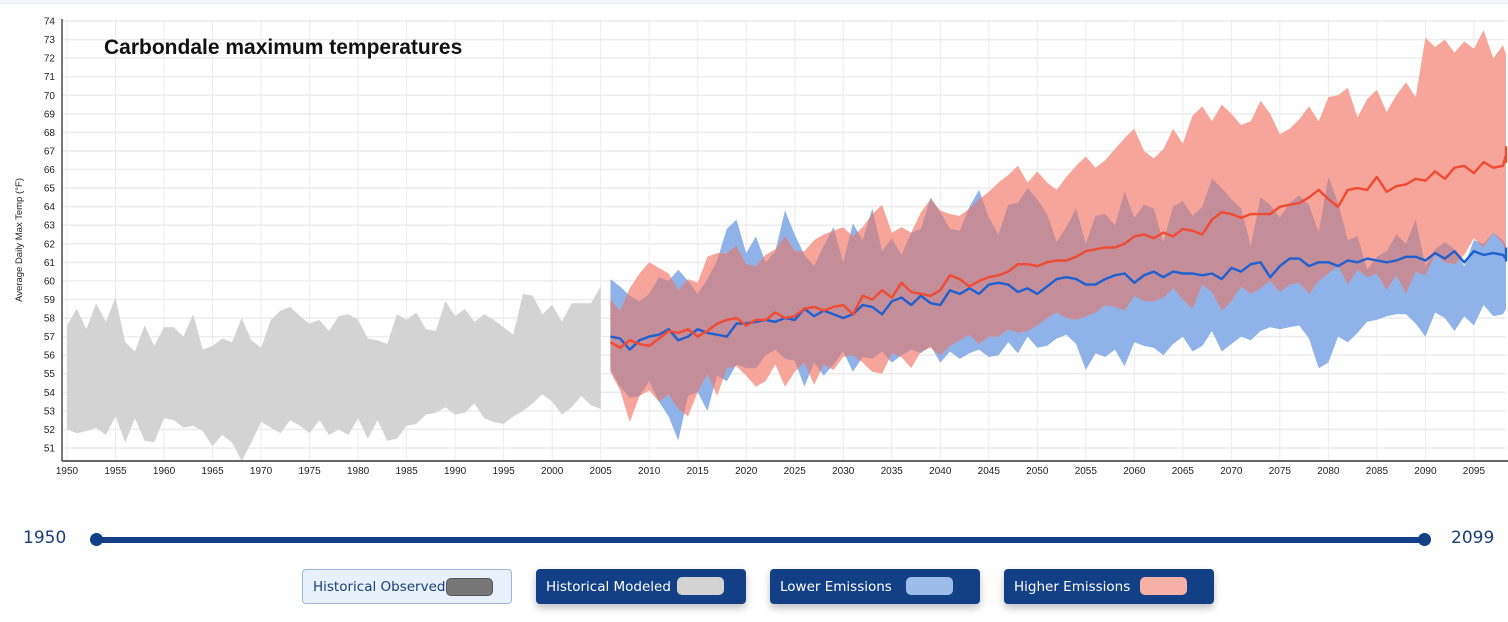 The image size is (1508, 622). What do you see at coordinates (50, 300) in the screenshot?
I see `y-tick-label: 59` at bounding box center [50, 300].